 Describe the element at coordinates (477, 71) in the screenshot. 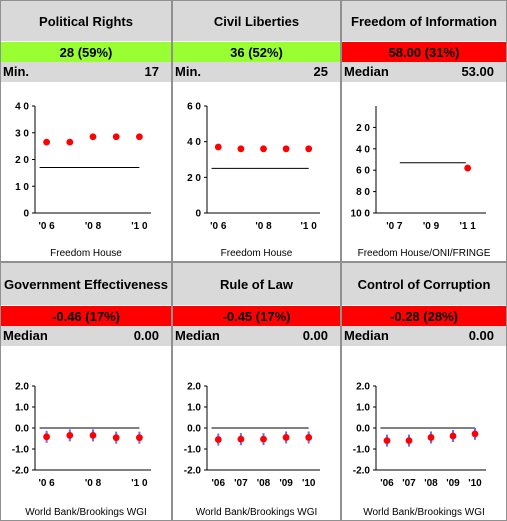

I see `reference-value: 53.00` at that location.